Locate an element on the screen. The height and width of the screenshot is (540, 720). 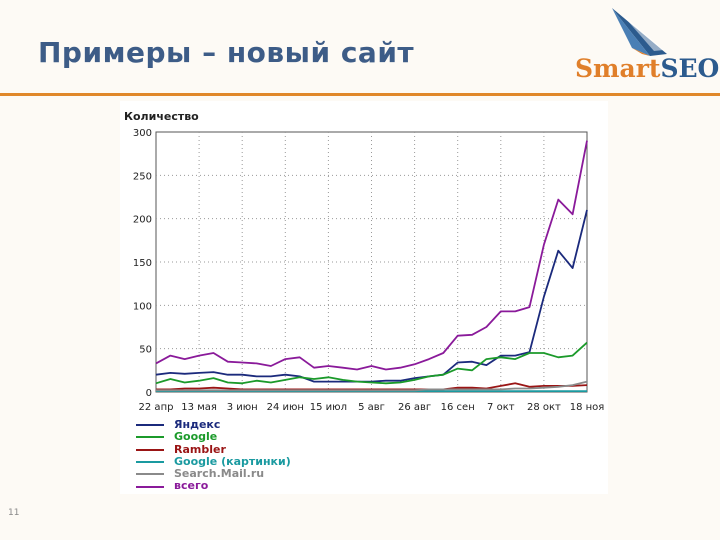
x-tick-label: 24 июн is located at coordinates (285, 407).